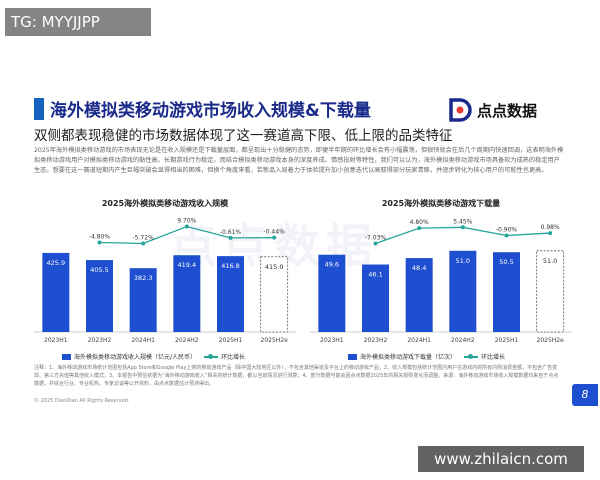 The image size is (600, 480). What do you see at coordinates (376, 340) in the screenshot?
I see `downloads-category-label: 2023H2` at bounding box center [376, 340].